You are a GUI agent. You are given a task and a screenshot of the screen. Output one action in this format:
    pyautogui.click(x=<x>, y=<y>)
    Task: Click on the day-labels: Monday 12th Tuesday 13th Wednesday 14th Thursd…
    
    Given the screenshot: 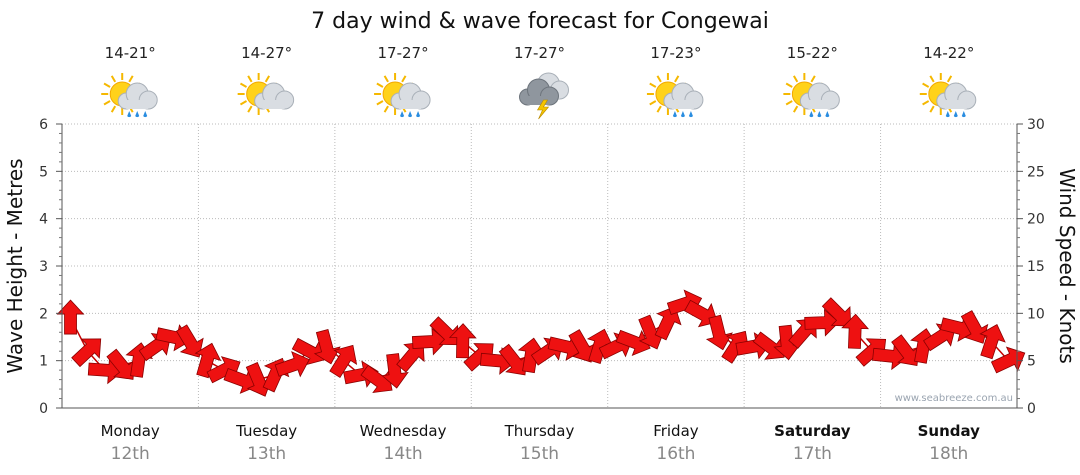 What is the action you would take?
    pyautogui.click(x=541, y=443)
    